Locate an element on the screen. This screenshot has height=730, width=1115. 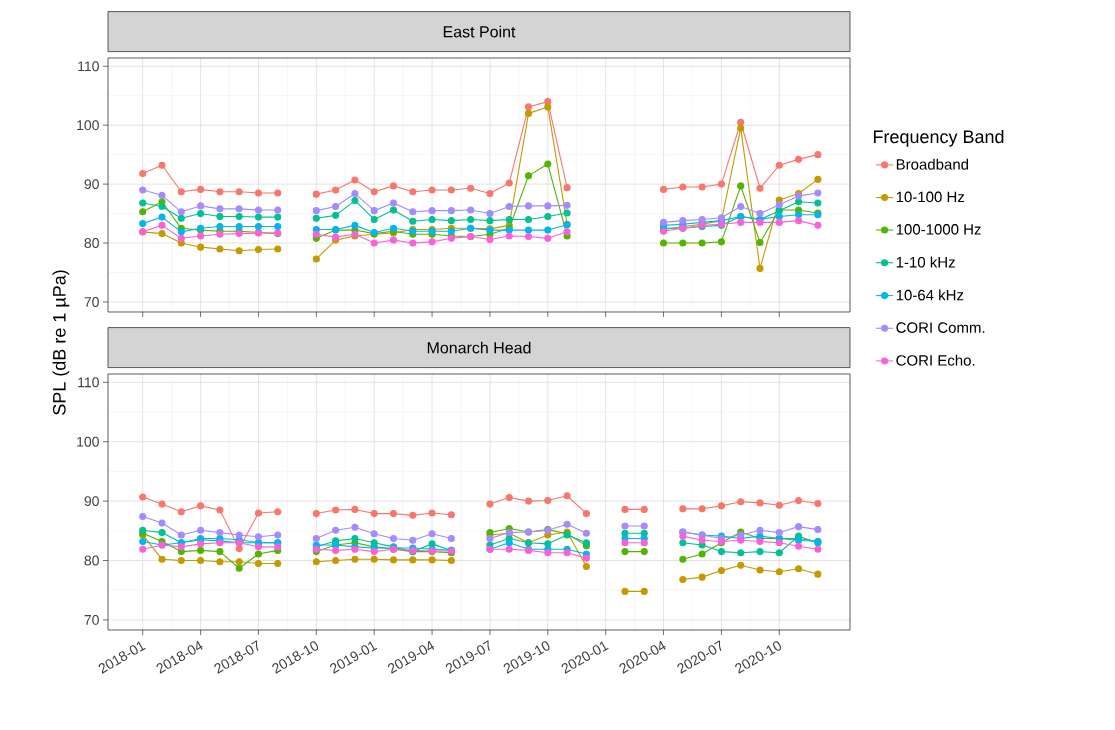
legend-label: CORI Comm. is located at coordinates (940, 327).